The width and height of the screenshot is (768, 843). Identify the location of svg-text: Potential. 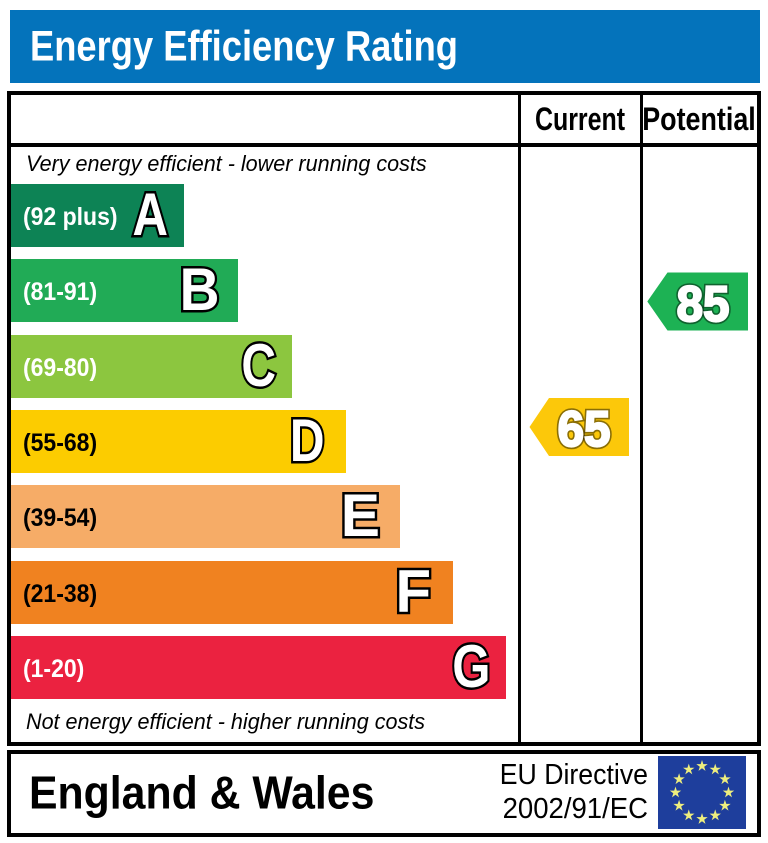
(699, 120).